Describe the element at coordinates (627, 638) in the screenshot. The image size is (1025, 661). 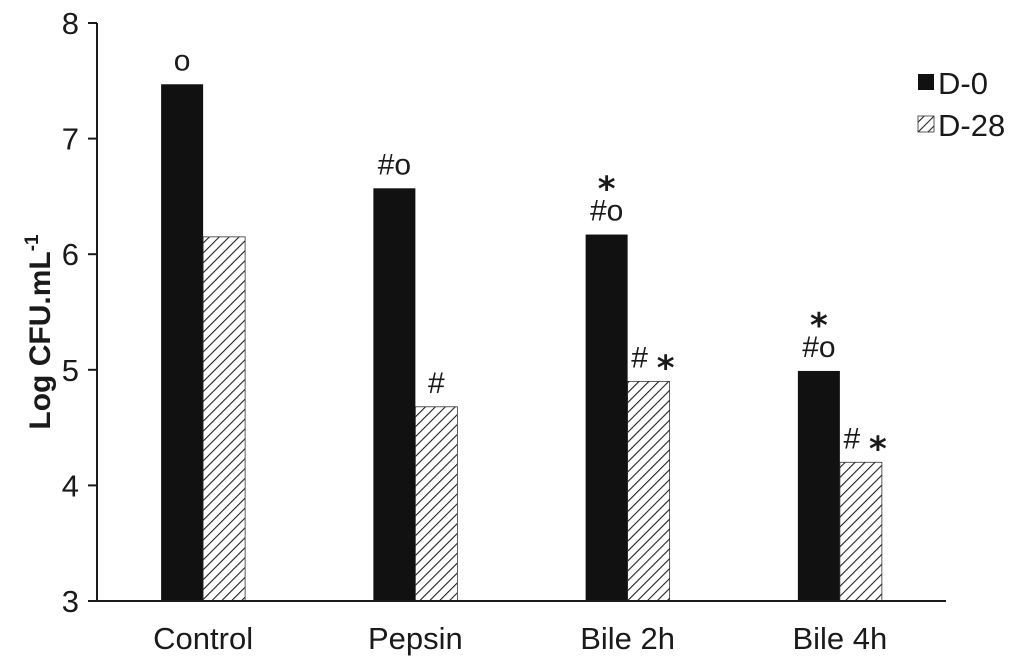
I see `x-category-label: Bile 2h` at that location.